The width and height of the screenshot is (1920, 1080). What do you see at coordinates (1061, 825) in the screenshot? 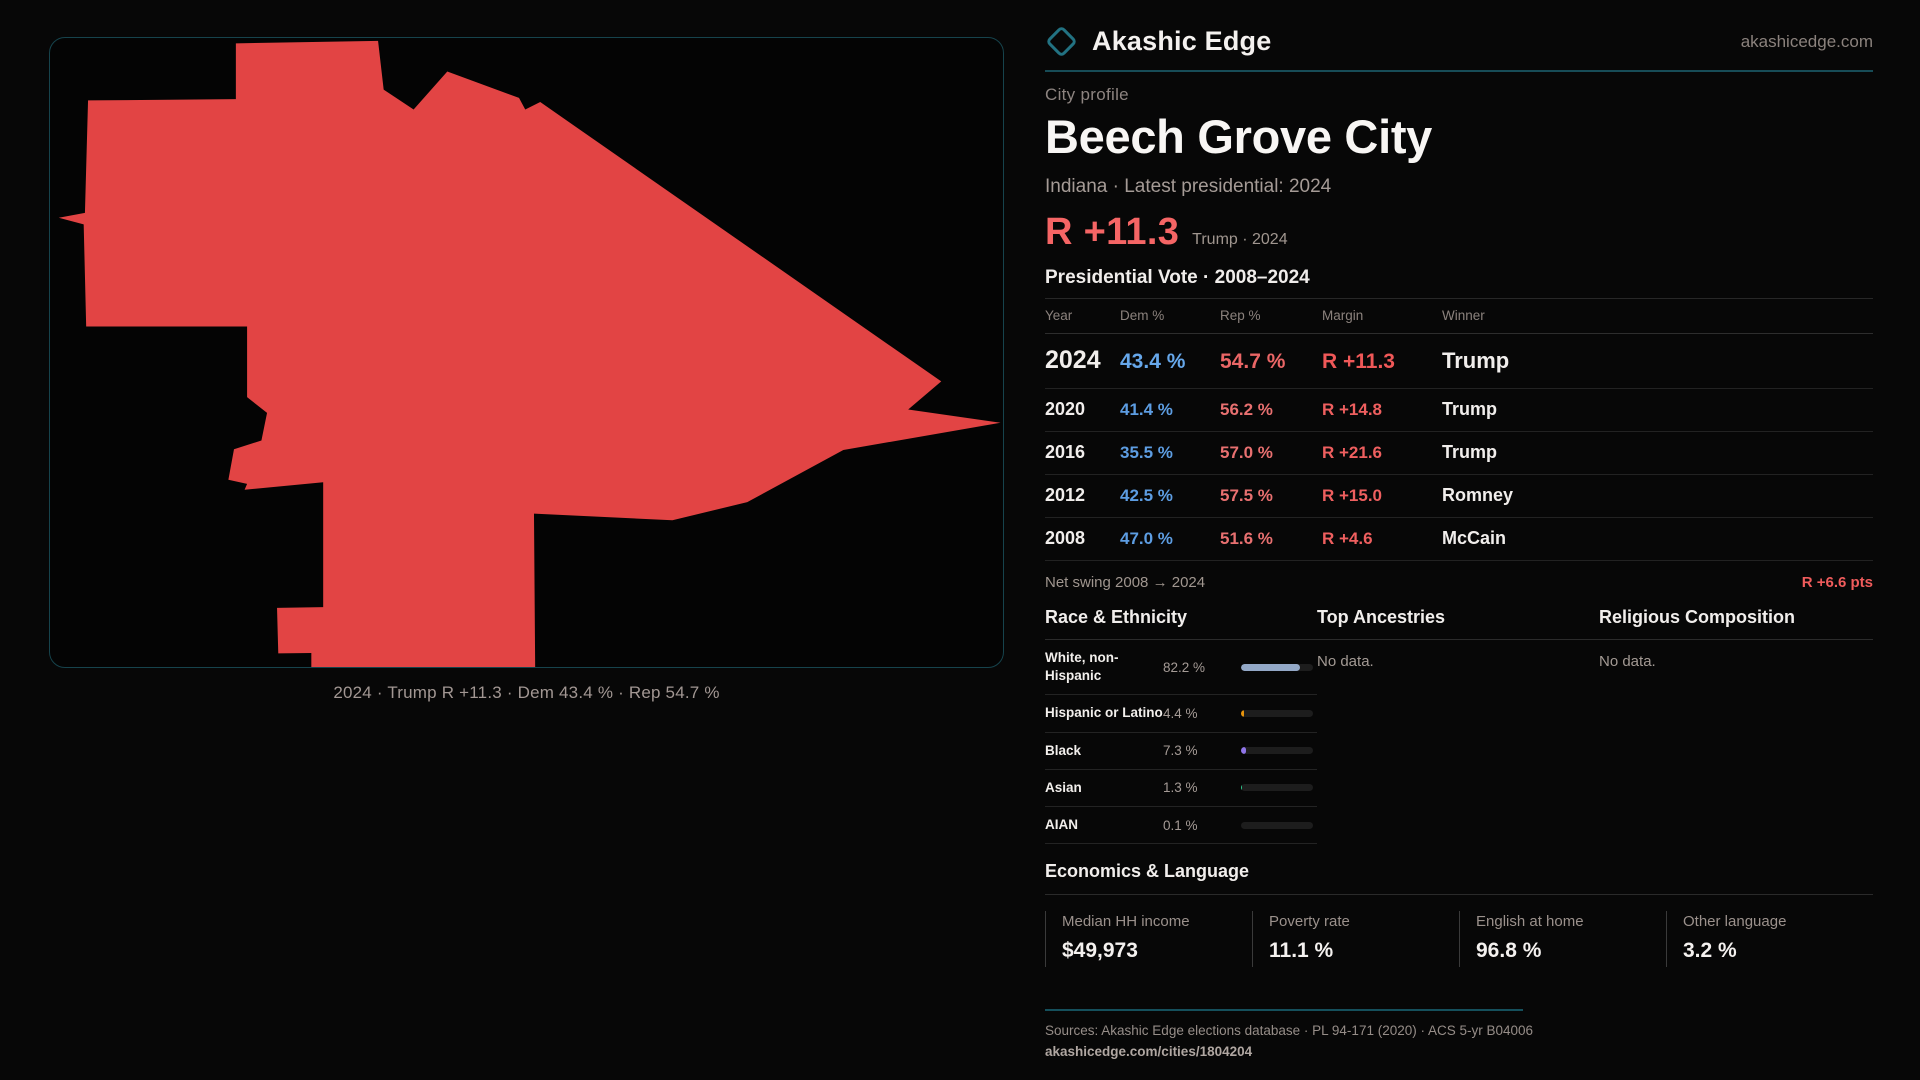
I see `race-label: AIAN` at bounding box center [1061, 825].